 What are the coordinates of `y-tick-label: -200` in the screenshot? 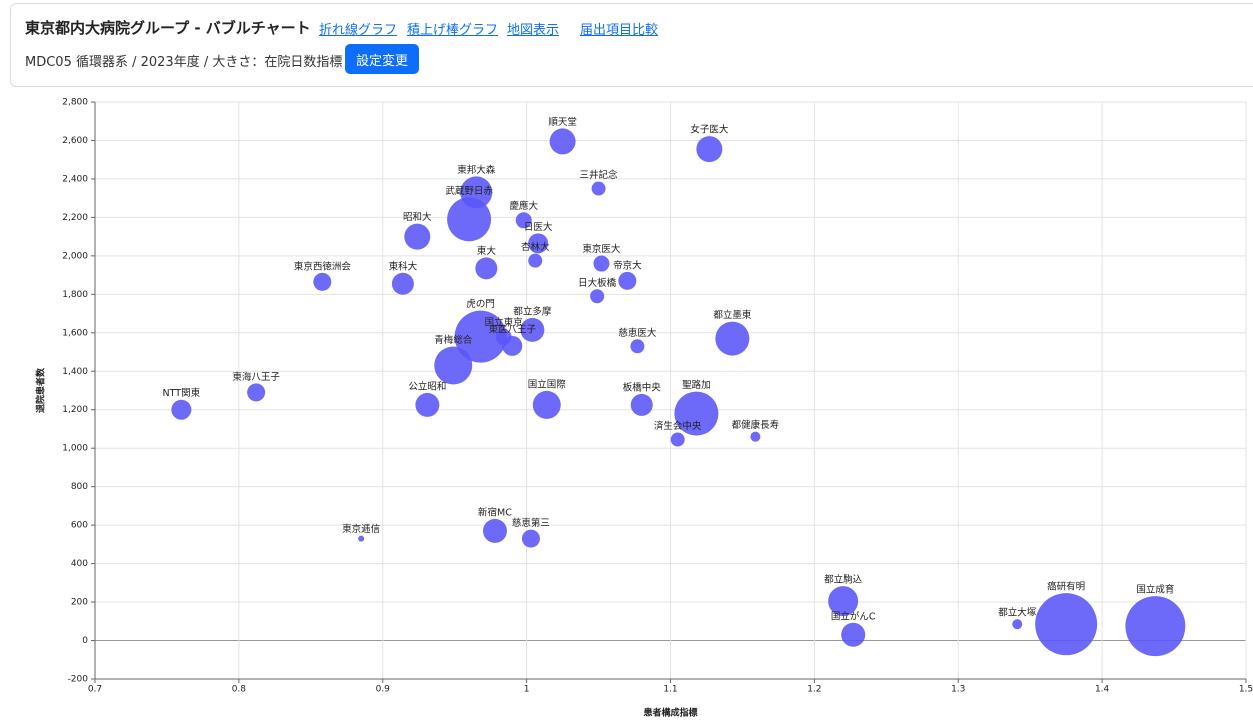 It's located at (78, 680).